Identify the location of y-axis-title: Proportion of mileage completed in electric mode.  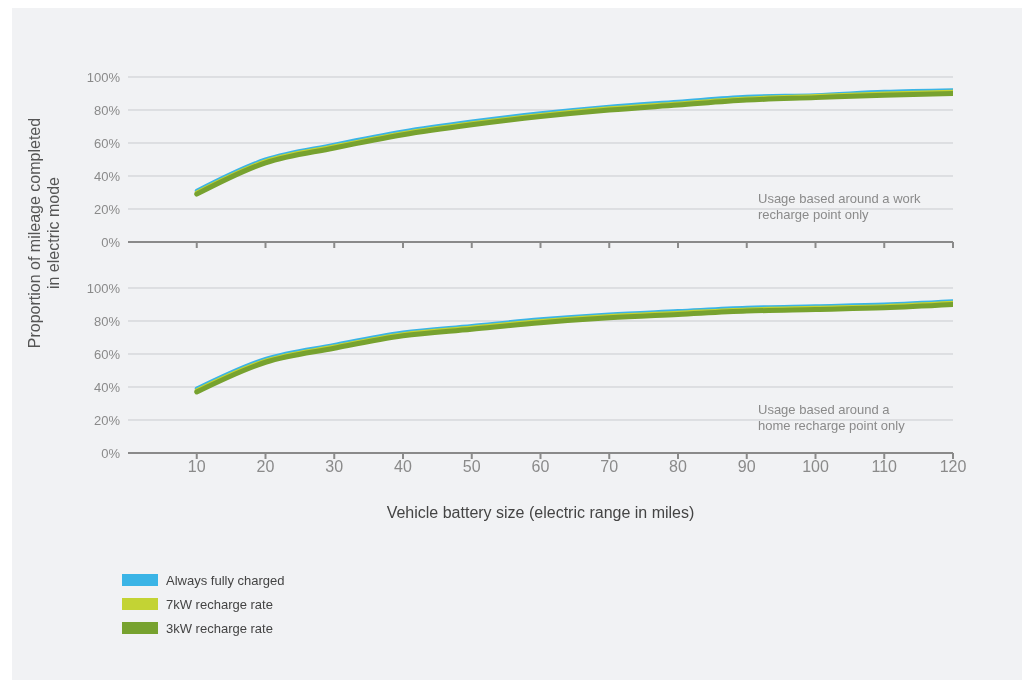
(44, 233).